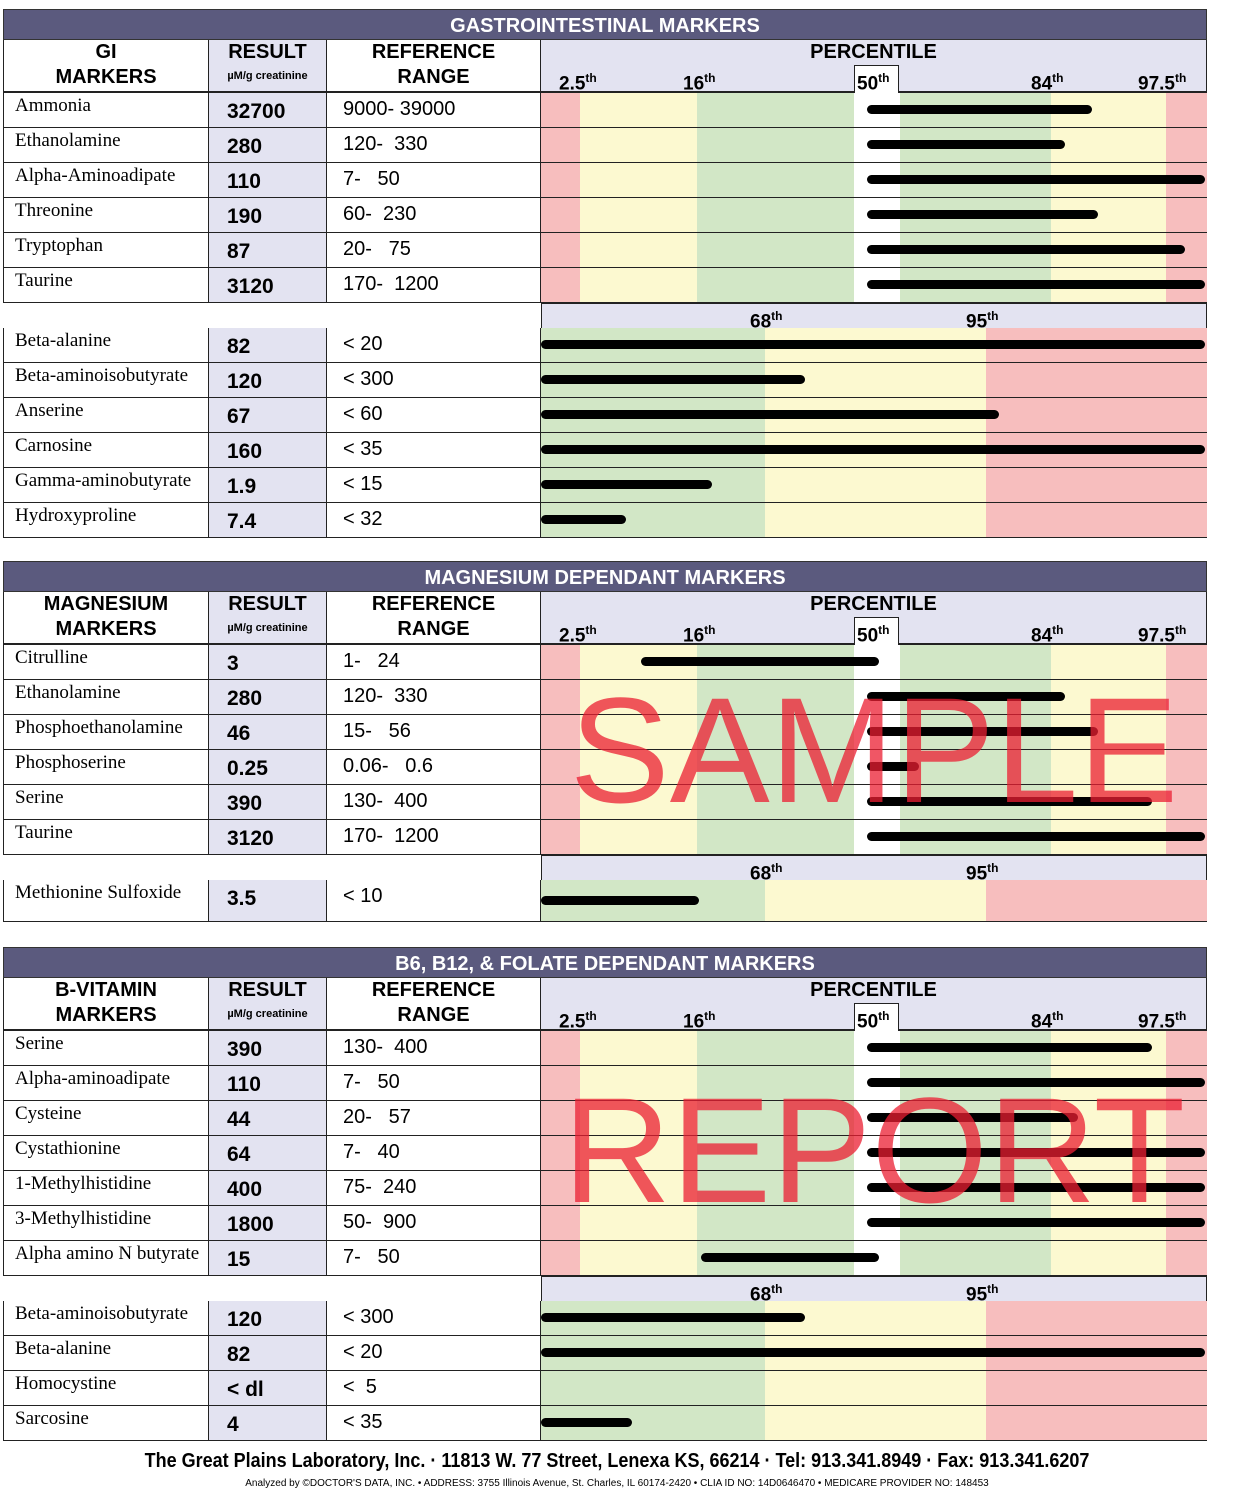 This screenshot has width=1234, height=1496. Describe the element at coordinates (268, 65) in the screenshot. I see `result-header: RESULT µM/g creatinine` at that location.